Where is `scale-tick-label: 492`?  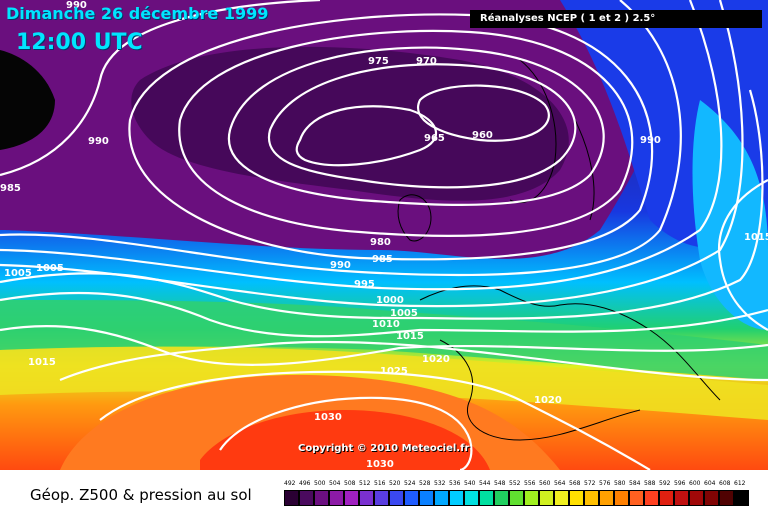
scale-tick-label: 492 is located at coordinates (290, 483).